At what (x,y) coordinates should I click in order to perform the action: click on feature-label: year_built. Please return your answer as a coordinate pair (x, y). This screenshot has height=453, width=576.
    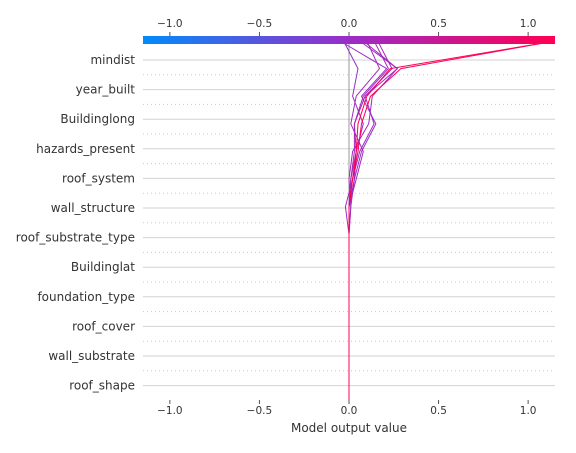
    Looking at the image, I should click on (106, 90).